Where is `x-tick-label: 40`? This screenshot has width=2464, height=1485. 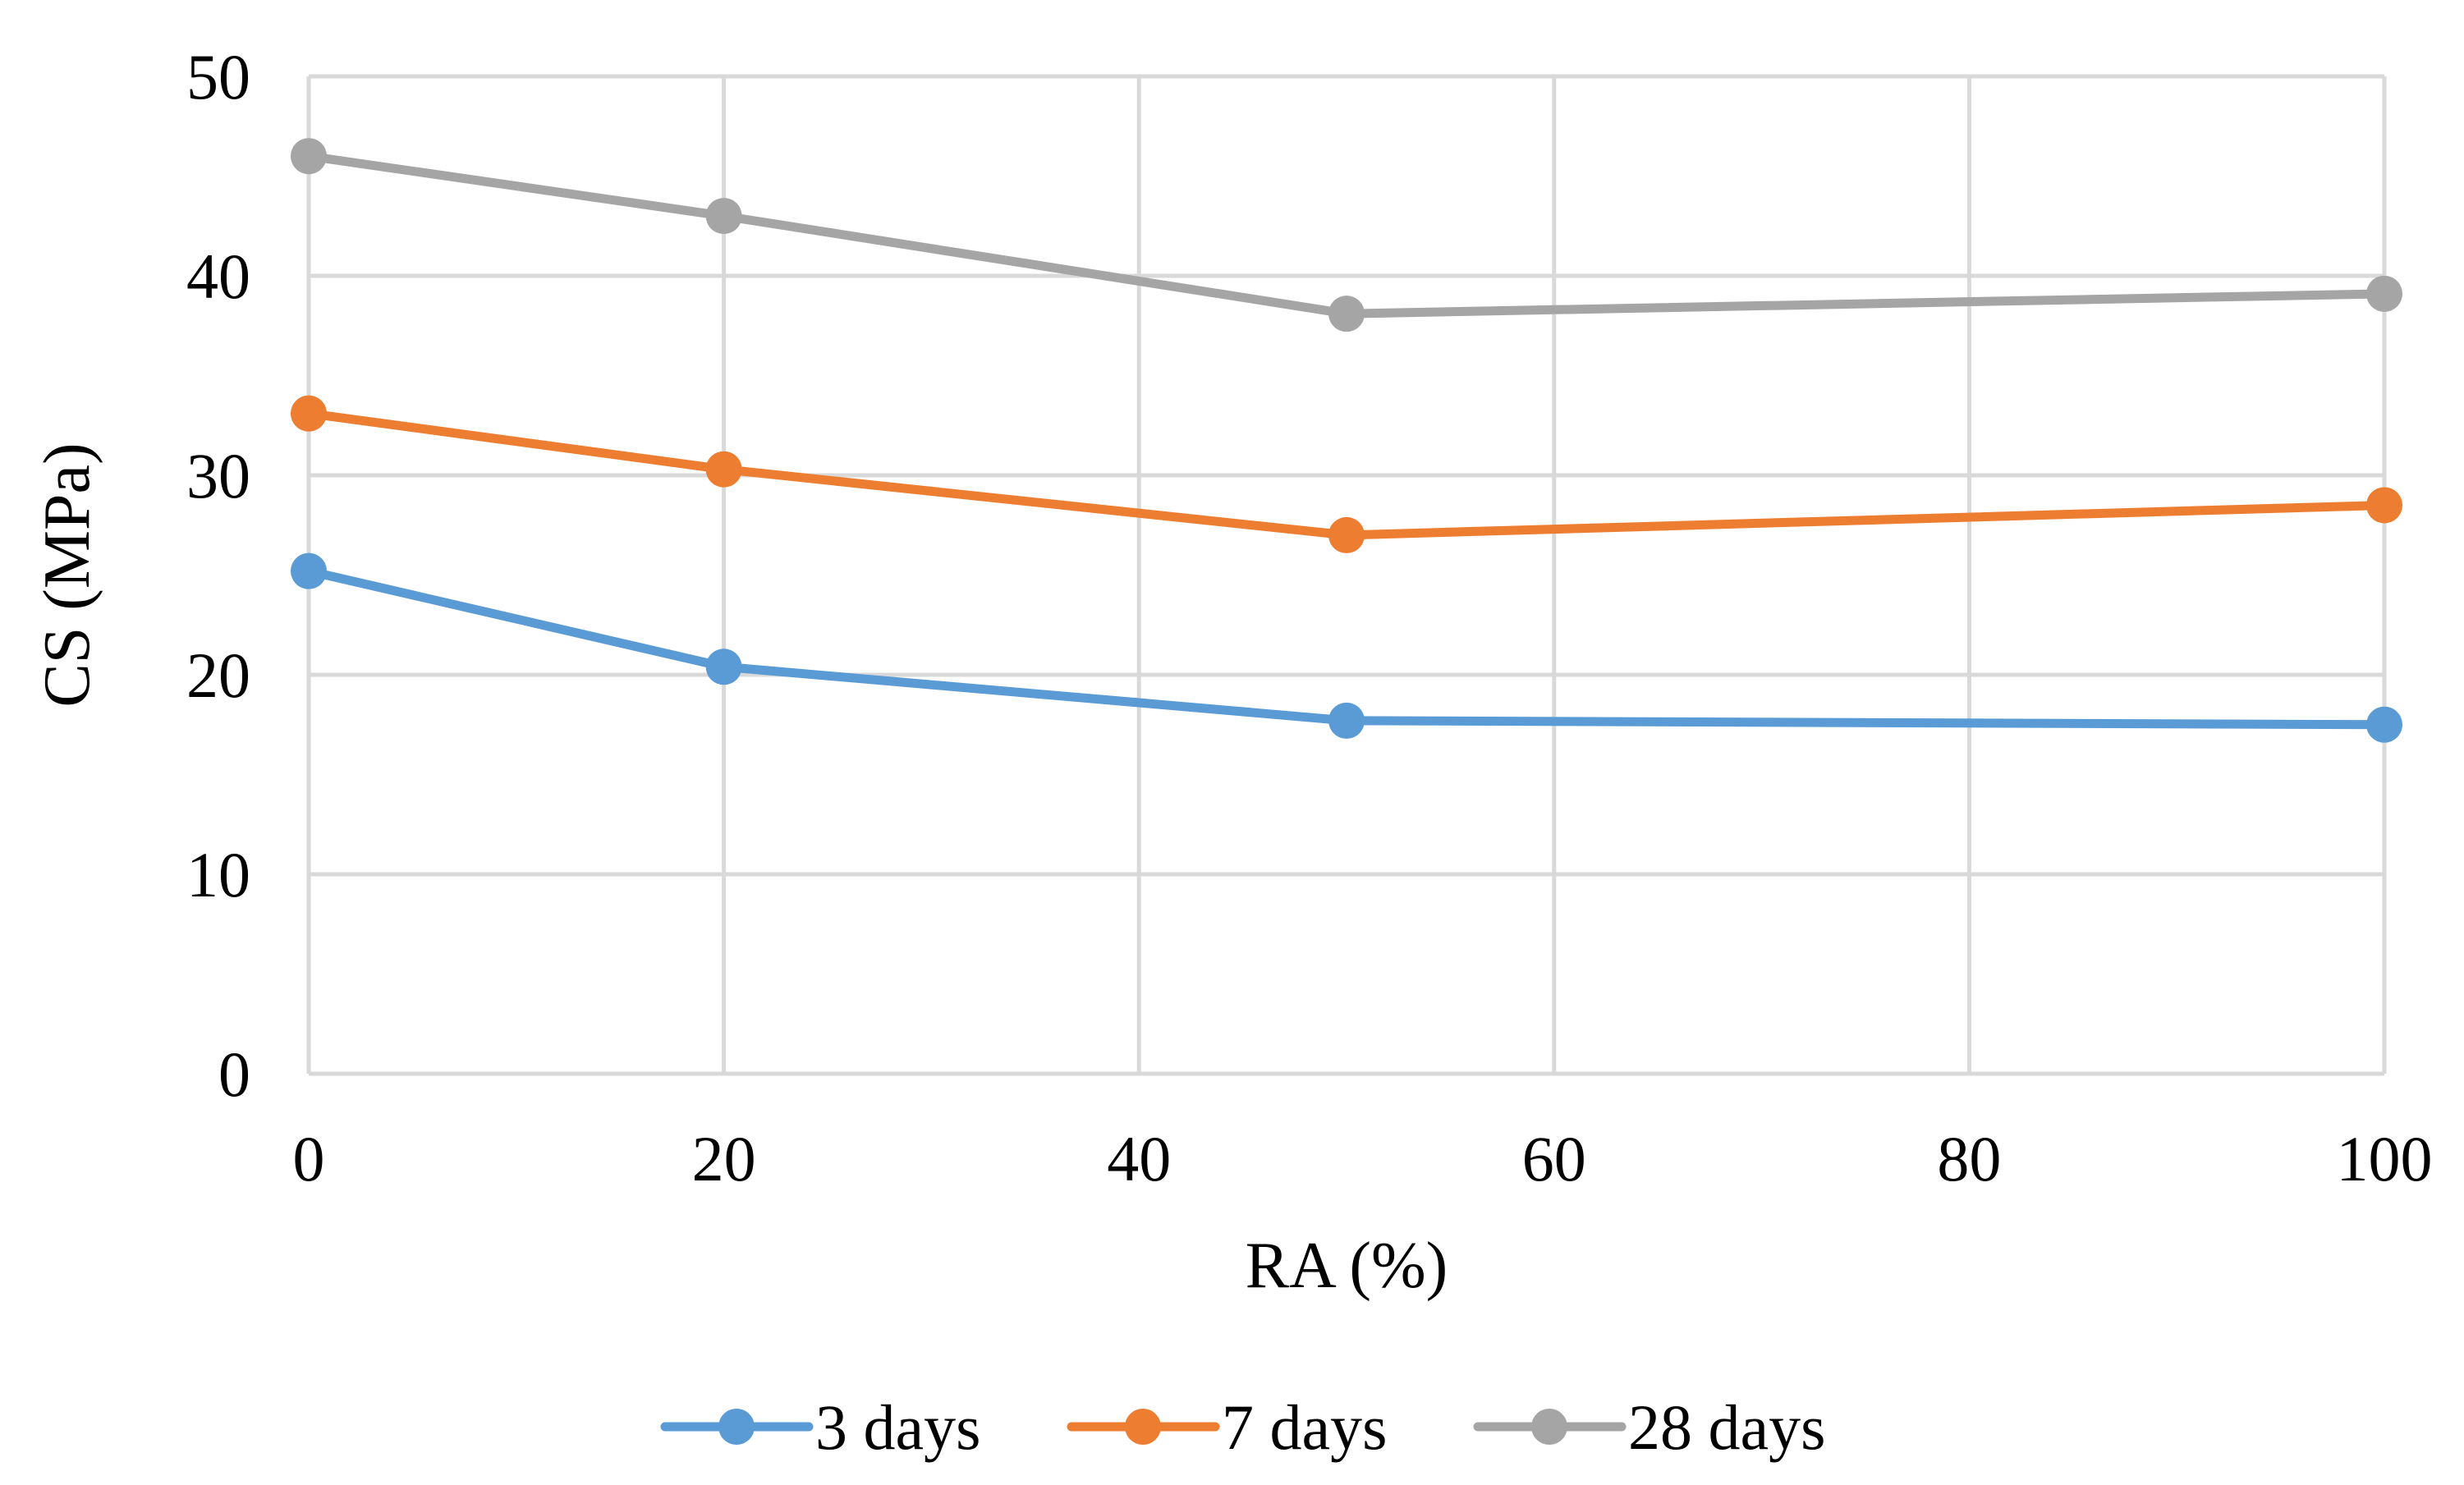
x-tick-label: 40 is located at coordinates (1139, 1158).